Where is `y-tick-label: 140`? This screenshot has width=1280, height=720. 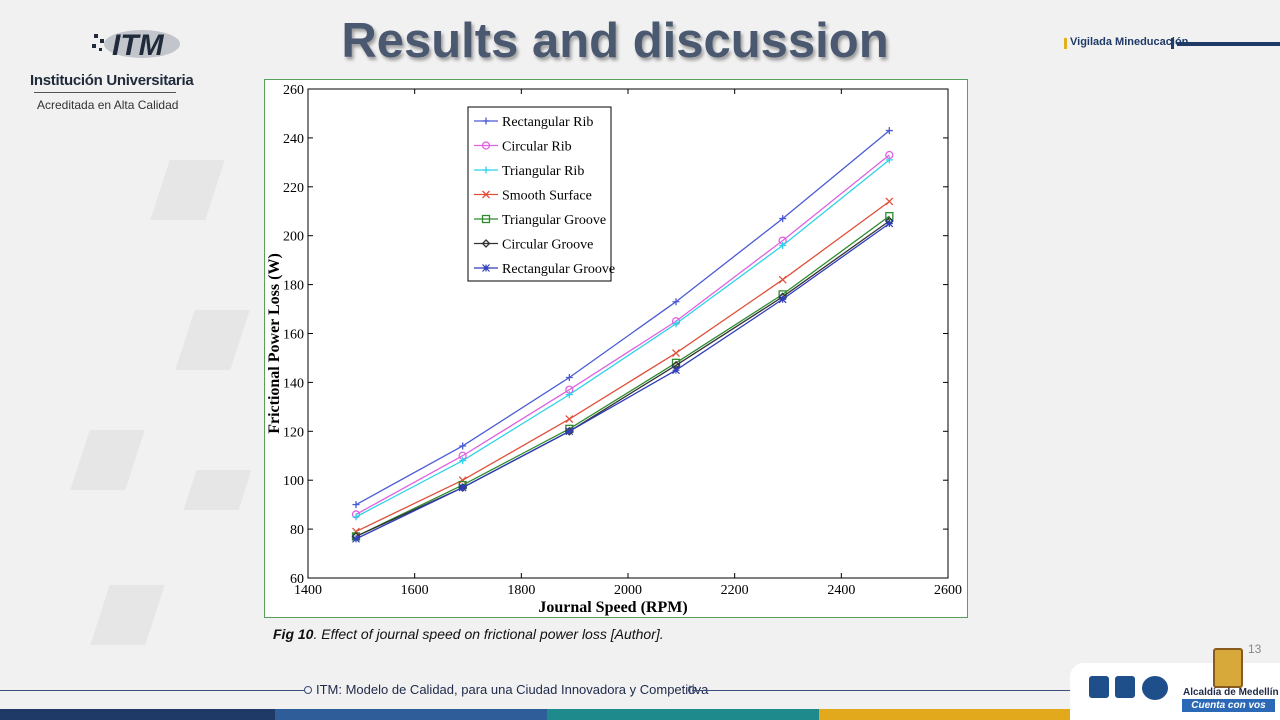
y-tick-label: 140 is located at coordinates (293, 383).